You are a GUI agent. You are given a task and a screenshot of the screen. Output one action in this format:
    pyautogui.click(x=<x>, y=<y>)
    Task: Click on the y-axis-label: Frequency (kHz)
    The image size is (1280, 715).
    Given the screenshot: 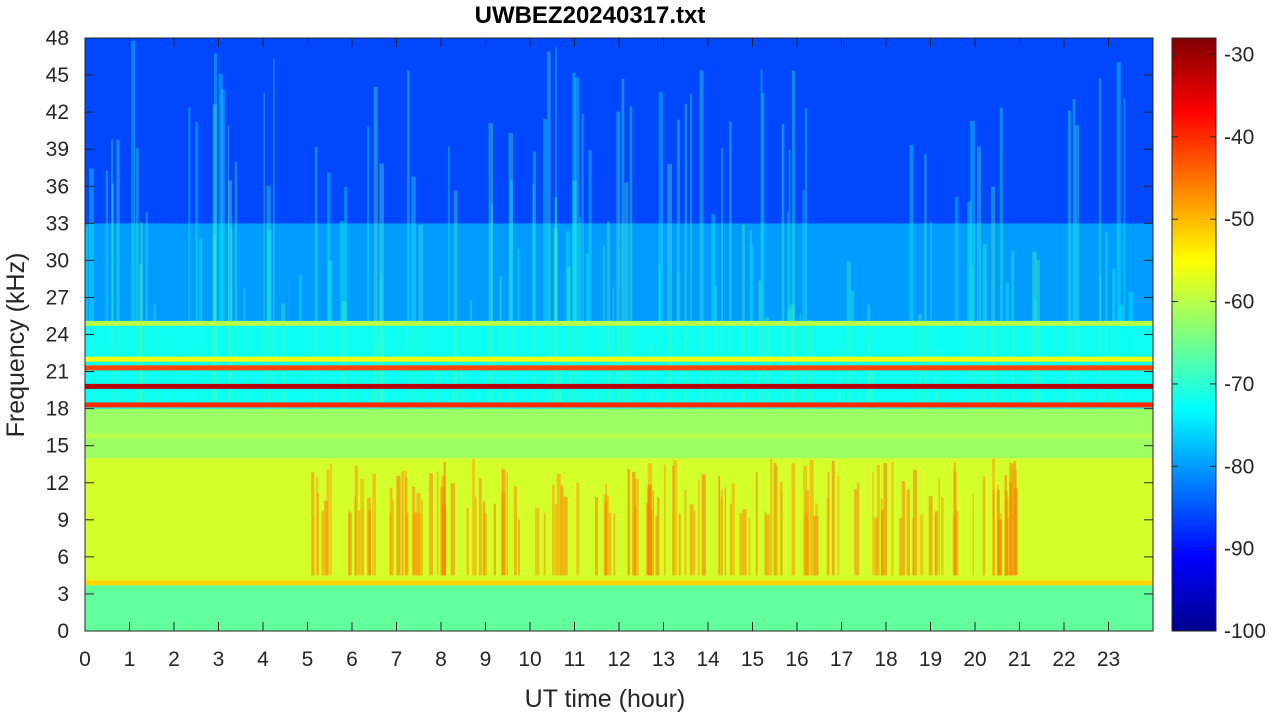 What is the action you would take?
    pyautogui.click(x=16, y=345)
    